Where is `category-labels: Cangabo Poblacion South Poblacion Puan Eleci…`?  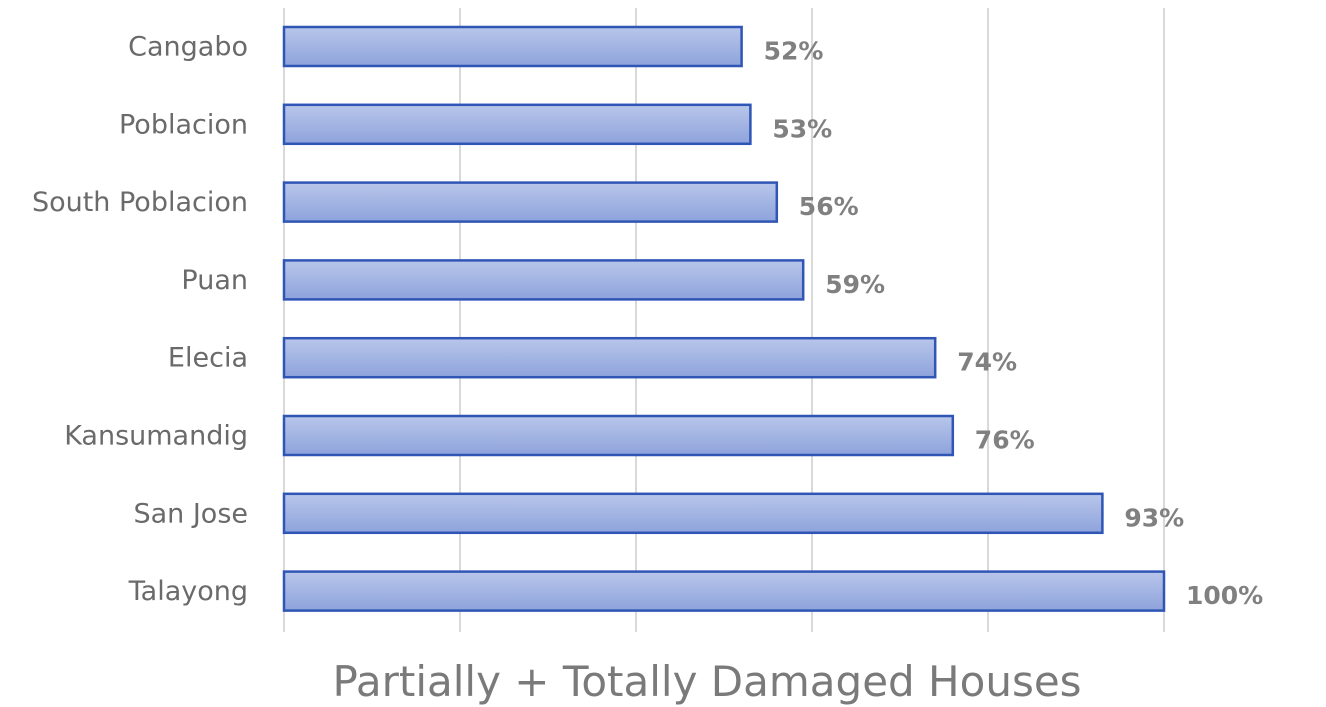 category-labels: Cangabo Poblacion South Poblacion Puan Eleci… is located at coordinates (140, 320).